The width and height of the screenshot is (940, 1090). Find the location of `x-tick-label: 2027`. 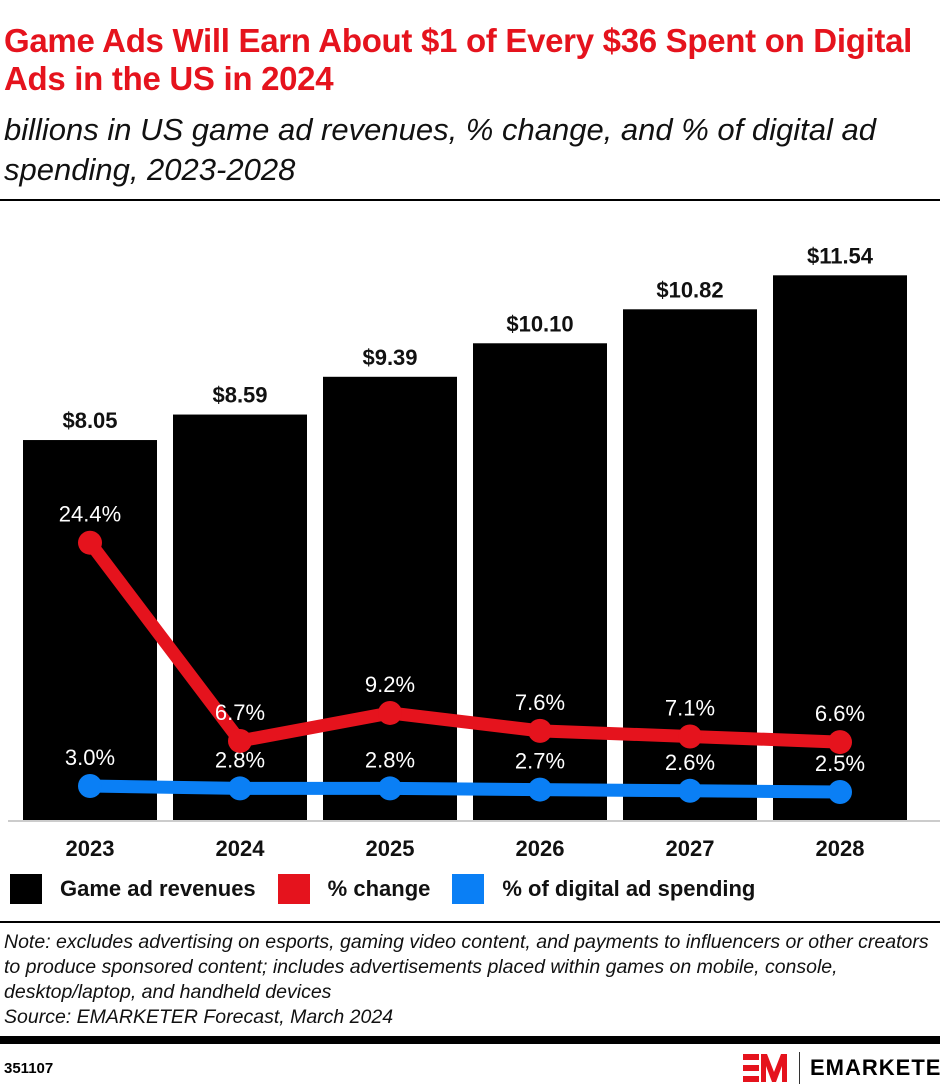

x-tick-label: 2027 is located at coordinates (690, 848).